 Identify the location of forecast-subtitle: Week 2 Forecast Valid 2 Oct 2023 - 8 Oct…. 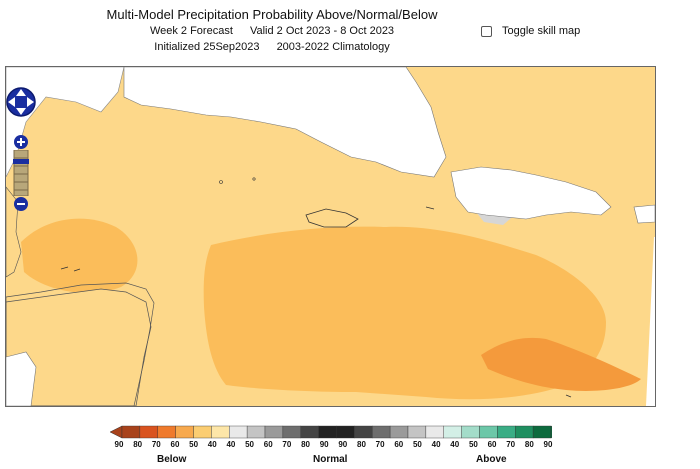
(272, 31).